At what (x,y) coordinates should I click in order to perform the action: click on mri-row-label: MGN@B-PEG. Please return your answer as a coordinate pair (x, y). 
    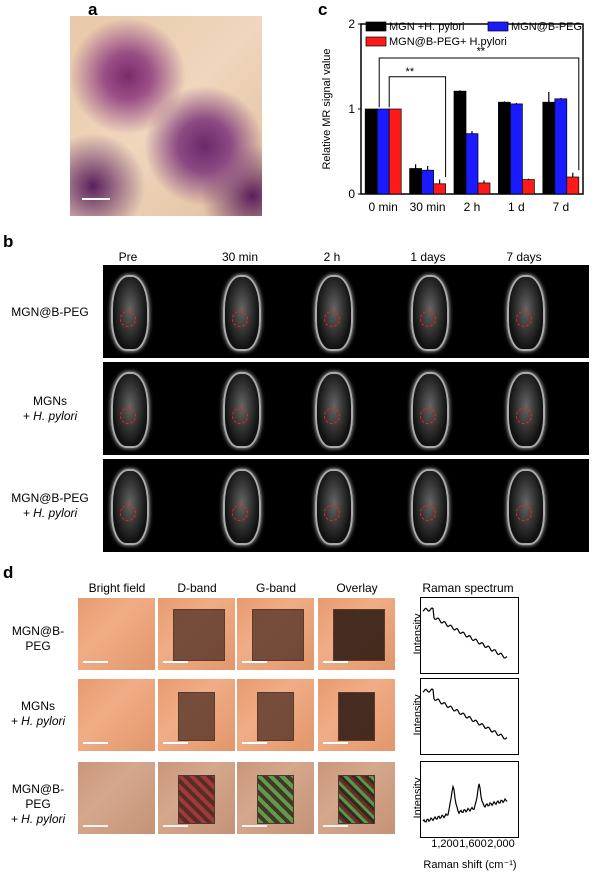
    Looking at the image, I should click on (50, 312).